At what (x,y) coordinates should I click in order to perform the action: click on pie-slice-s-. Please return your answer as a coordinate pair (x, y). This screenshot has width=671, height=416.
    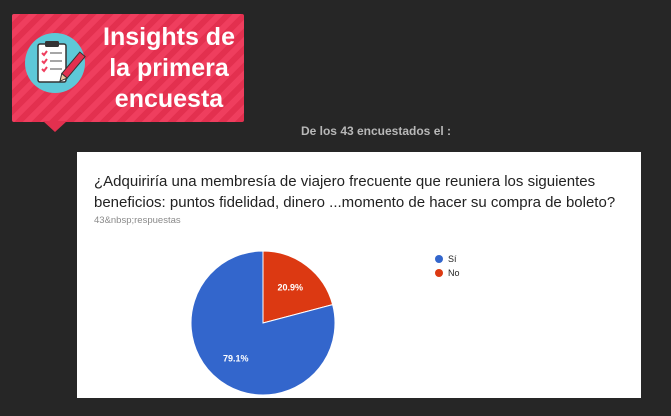
    Looking at the image, I should click on (263, 323).